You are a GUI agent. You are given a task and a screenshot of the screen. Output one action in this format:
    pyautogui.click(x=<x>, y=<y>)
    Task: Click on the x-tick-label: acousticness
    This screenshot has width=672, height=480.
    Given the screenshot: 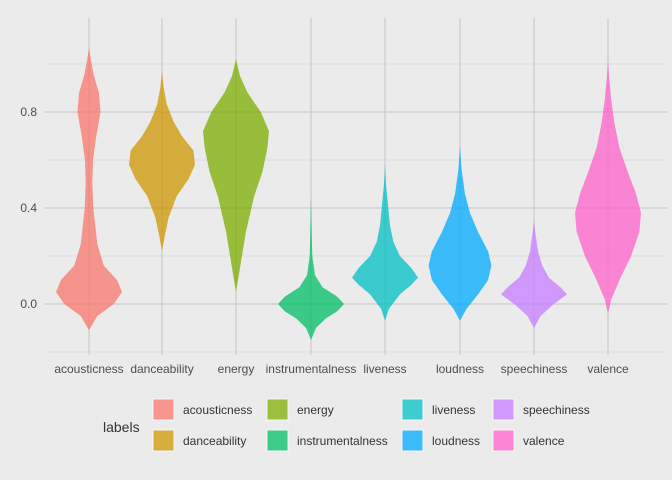 What is the action you would take?
    pyautogui.click(x=88, y=369)
    